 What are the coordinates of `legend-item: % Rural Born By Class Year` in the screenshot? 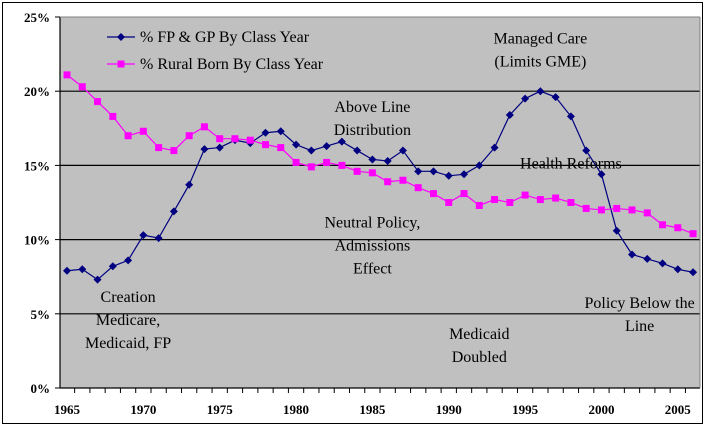 It's located at (215, 64).